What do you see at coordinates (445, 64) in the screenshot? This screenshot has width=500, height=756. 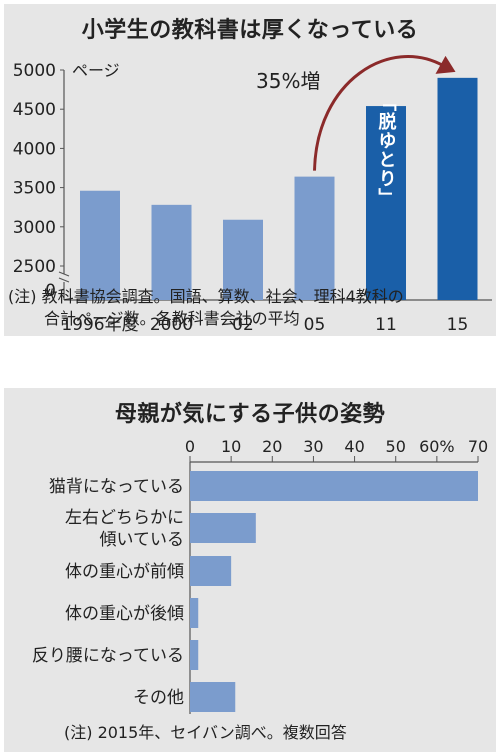 I see `increase-arrowhead` at bounding box center [445, 64].